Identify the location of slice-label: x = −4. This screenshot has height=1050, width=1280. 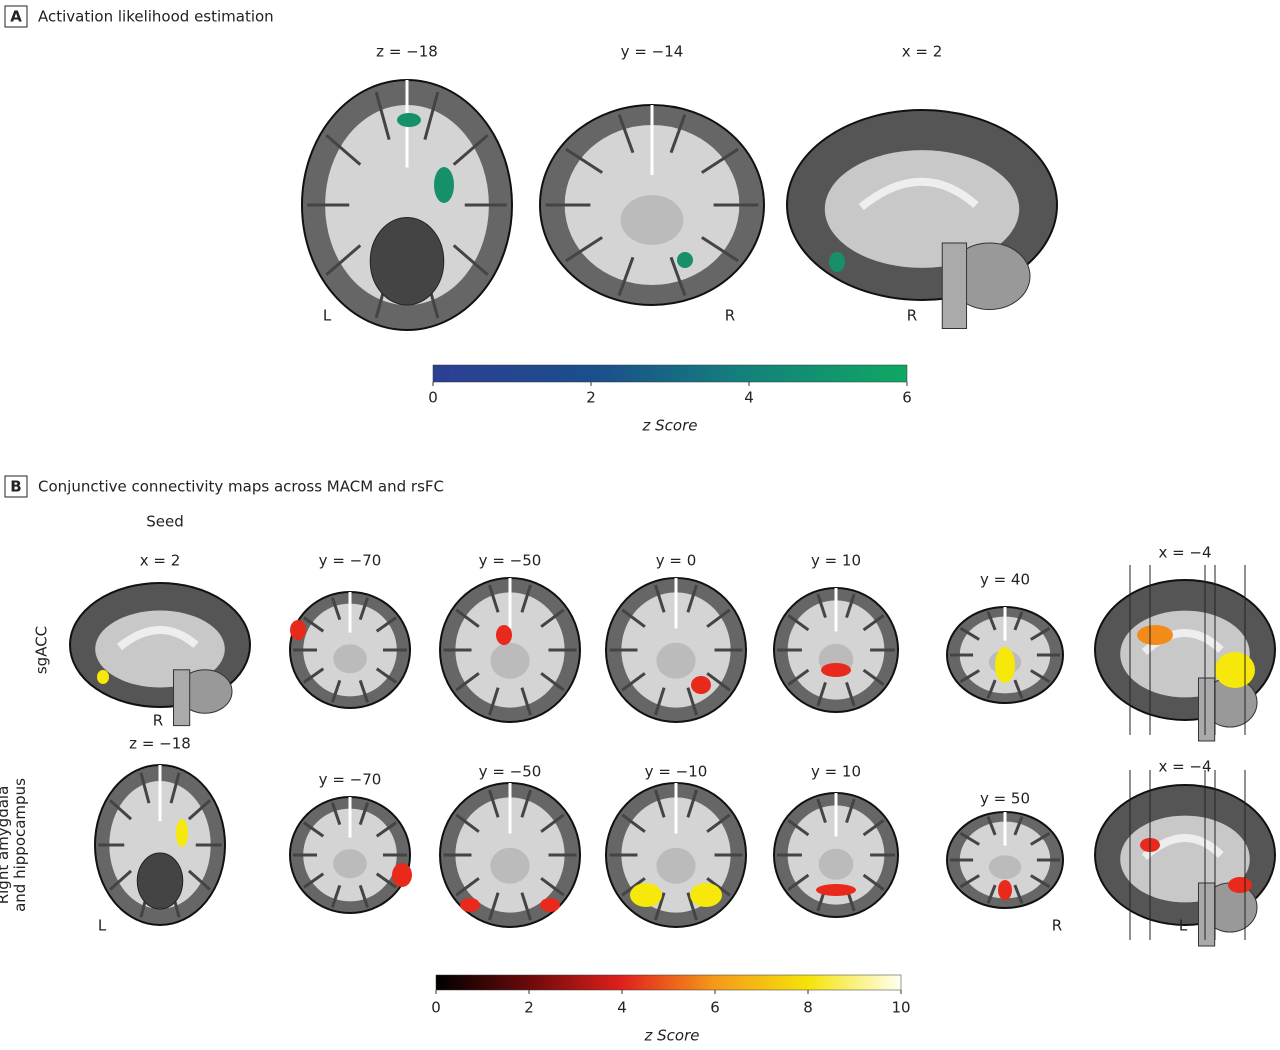
(1184, 553).